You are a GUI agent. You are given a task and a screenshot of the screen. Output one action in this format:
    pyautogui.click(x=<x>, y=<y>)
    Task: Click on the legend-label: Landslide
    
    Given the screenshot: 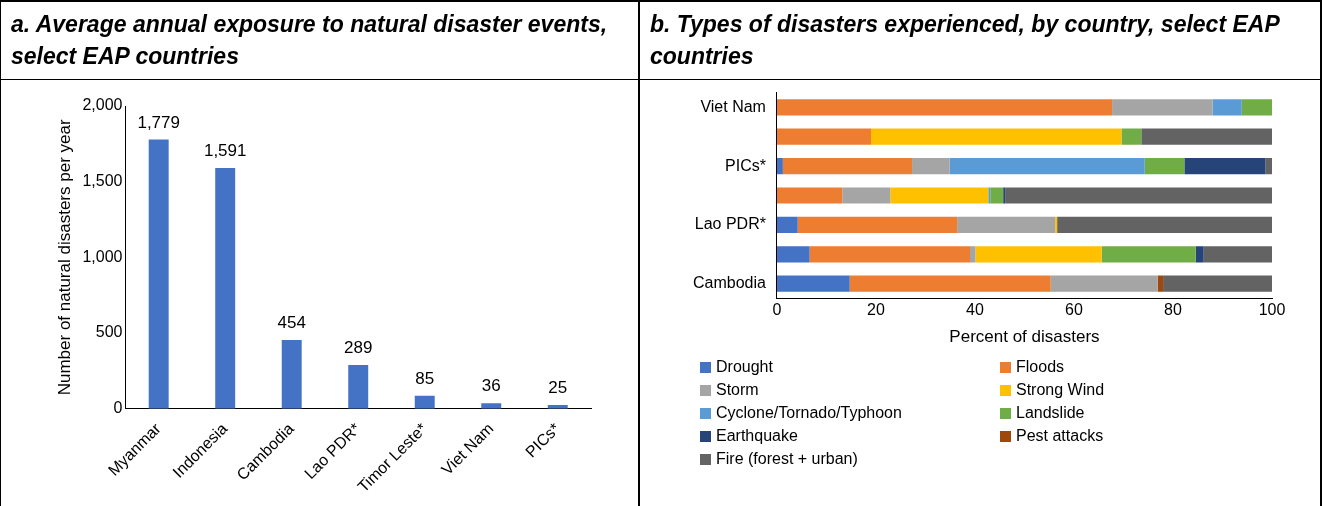 What is the action you would take?
    pyautogui.click(x=1050, y=413)
    